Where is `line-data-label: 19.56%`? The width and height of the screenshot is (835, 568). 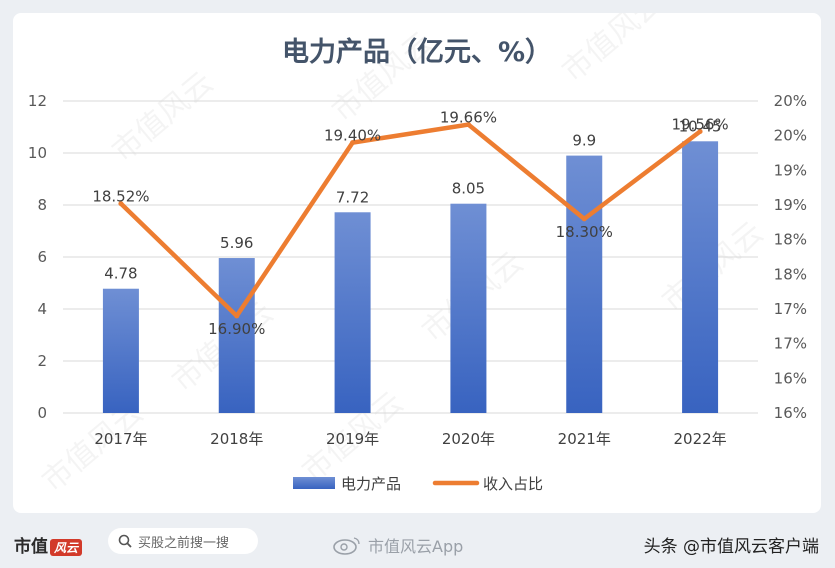
line-data-label: 19.56% is located at coordinates (699, 125).